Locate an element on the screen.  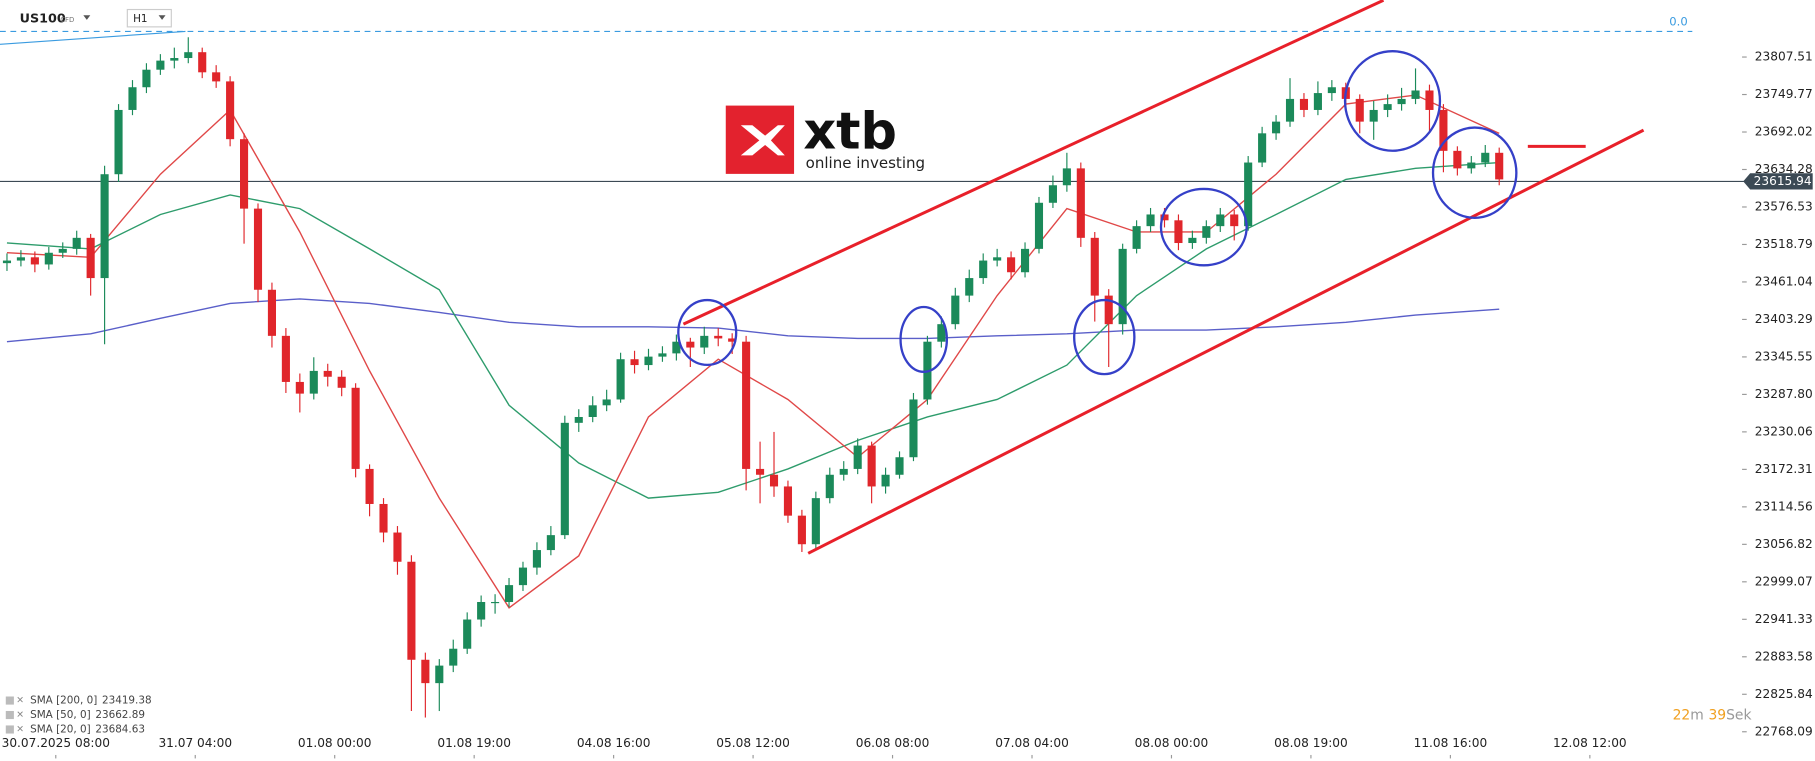
legend-value: 23684.63 is located at coordinates (120, 729).